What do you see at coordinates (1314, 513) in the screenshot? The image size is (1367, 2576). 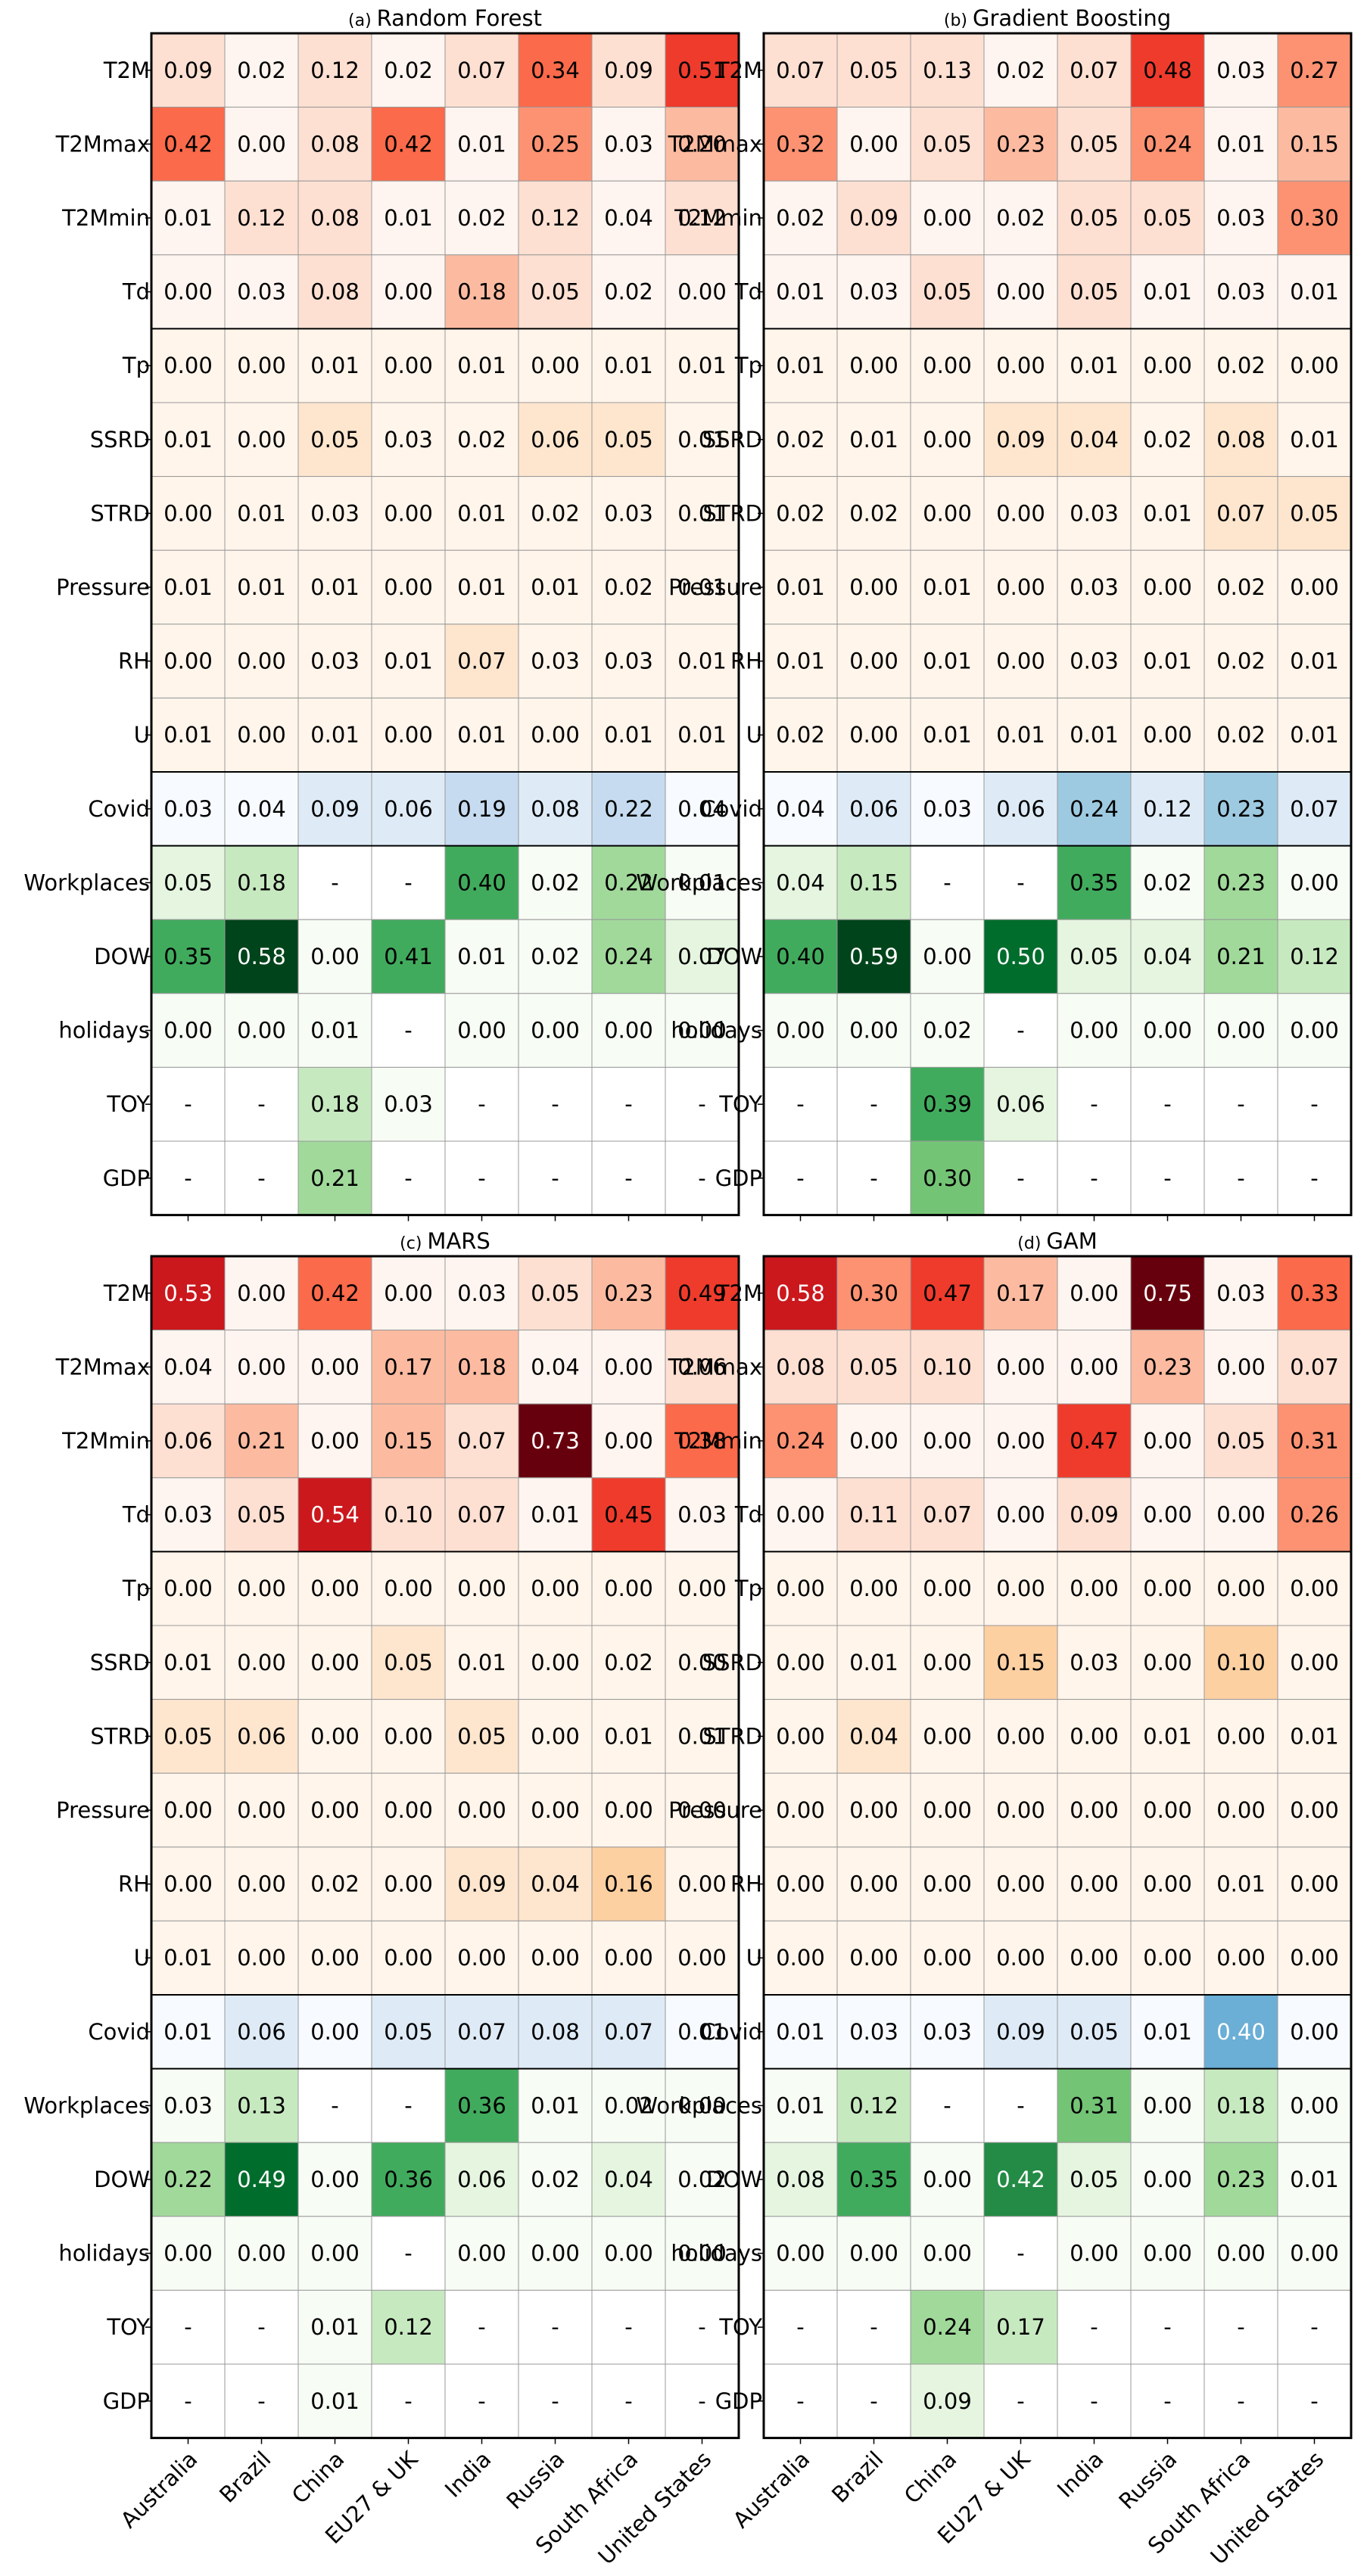 I see `cell-value-label: 0.05` at bounding box center [1314, 513].